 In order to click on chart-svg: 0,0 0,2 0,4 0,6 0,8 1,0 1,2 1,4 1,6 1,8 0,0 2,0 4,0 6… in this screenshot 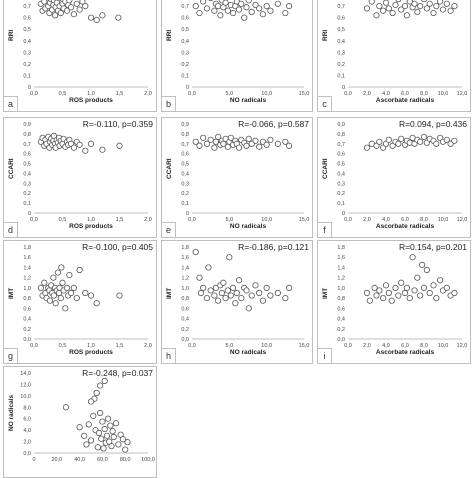, I will do `click(402, 297)`.